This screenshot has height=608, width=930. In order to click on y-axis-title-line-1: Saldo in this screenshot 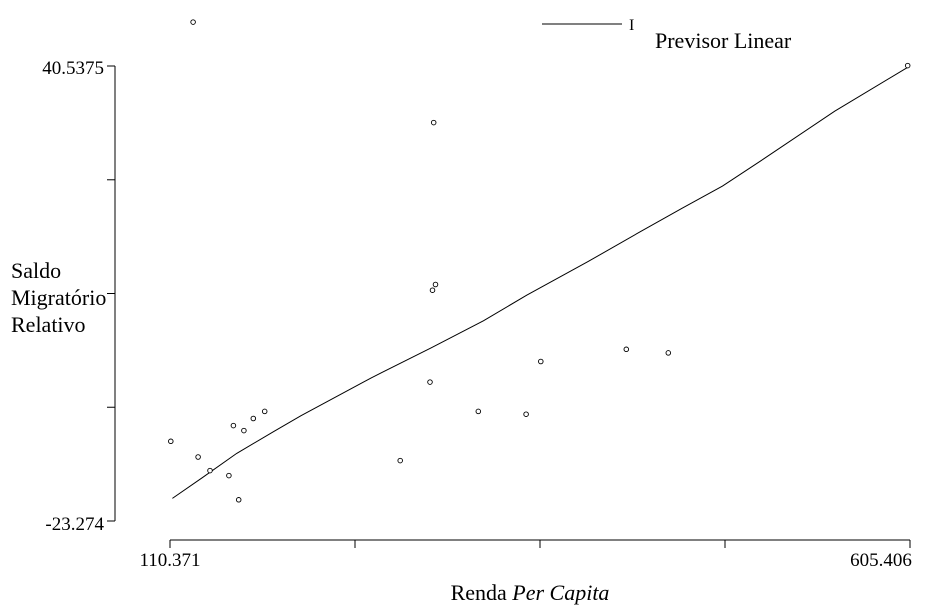, I will do `click(36, 270)`.